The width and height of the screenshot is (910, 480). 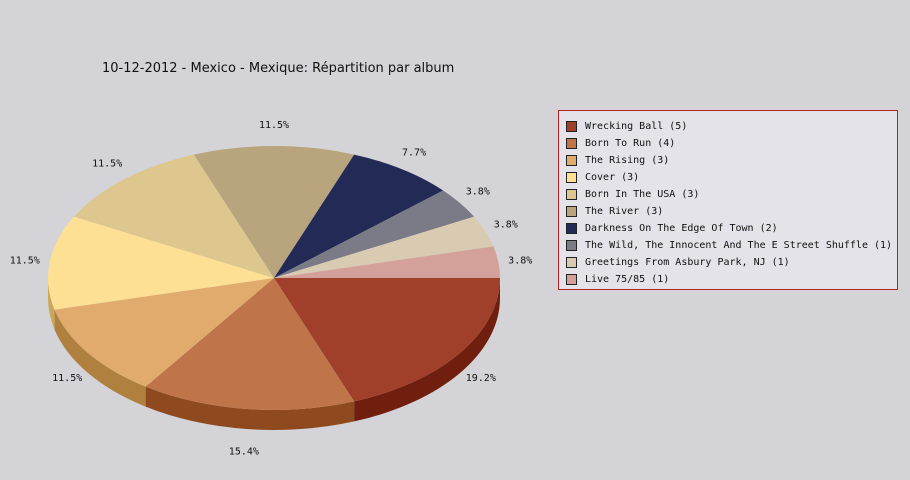 What do you see at coordinates (627, 279) in the screenshot?
I see `legend-label: Live 75/85 (1)` at bounding box center [627, 279].